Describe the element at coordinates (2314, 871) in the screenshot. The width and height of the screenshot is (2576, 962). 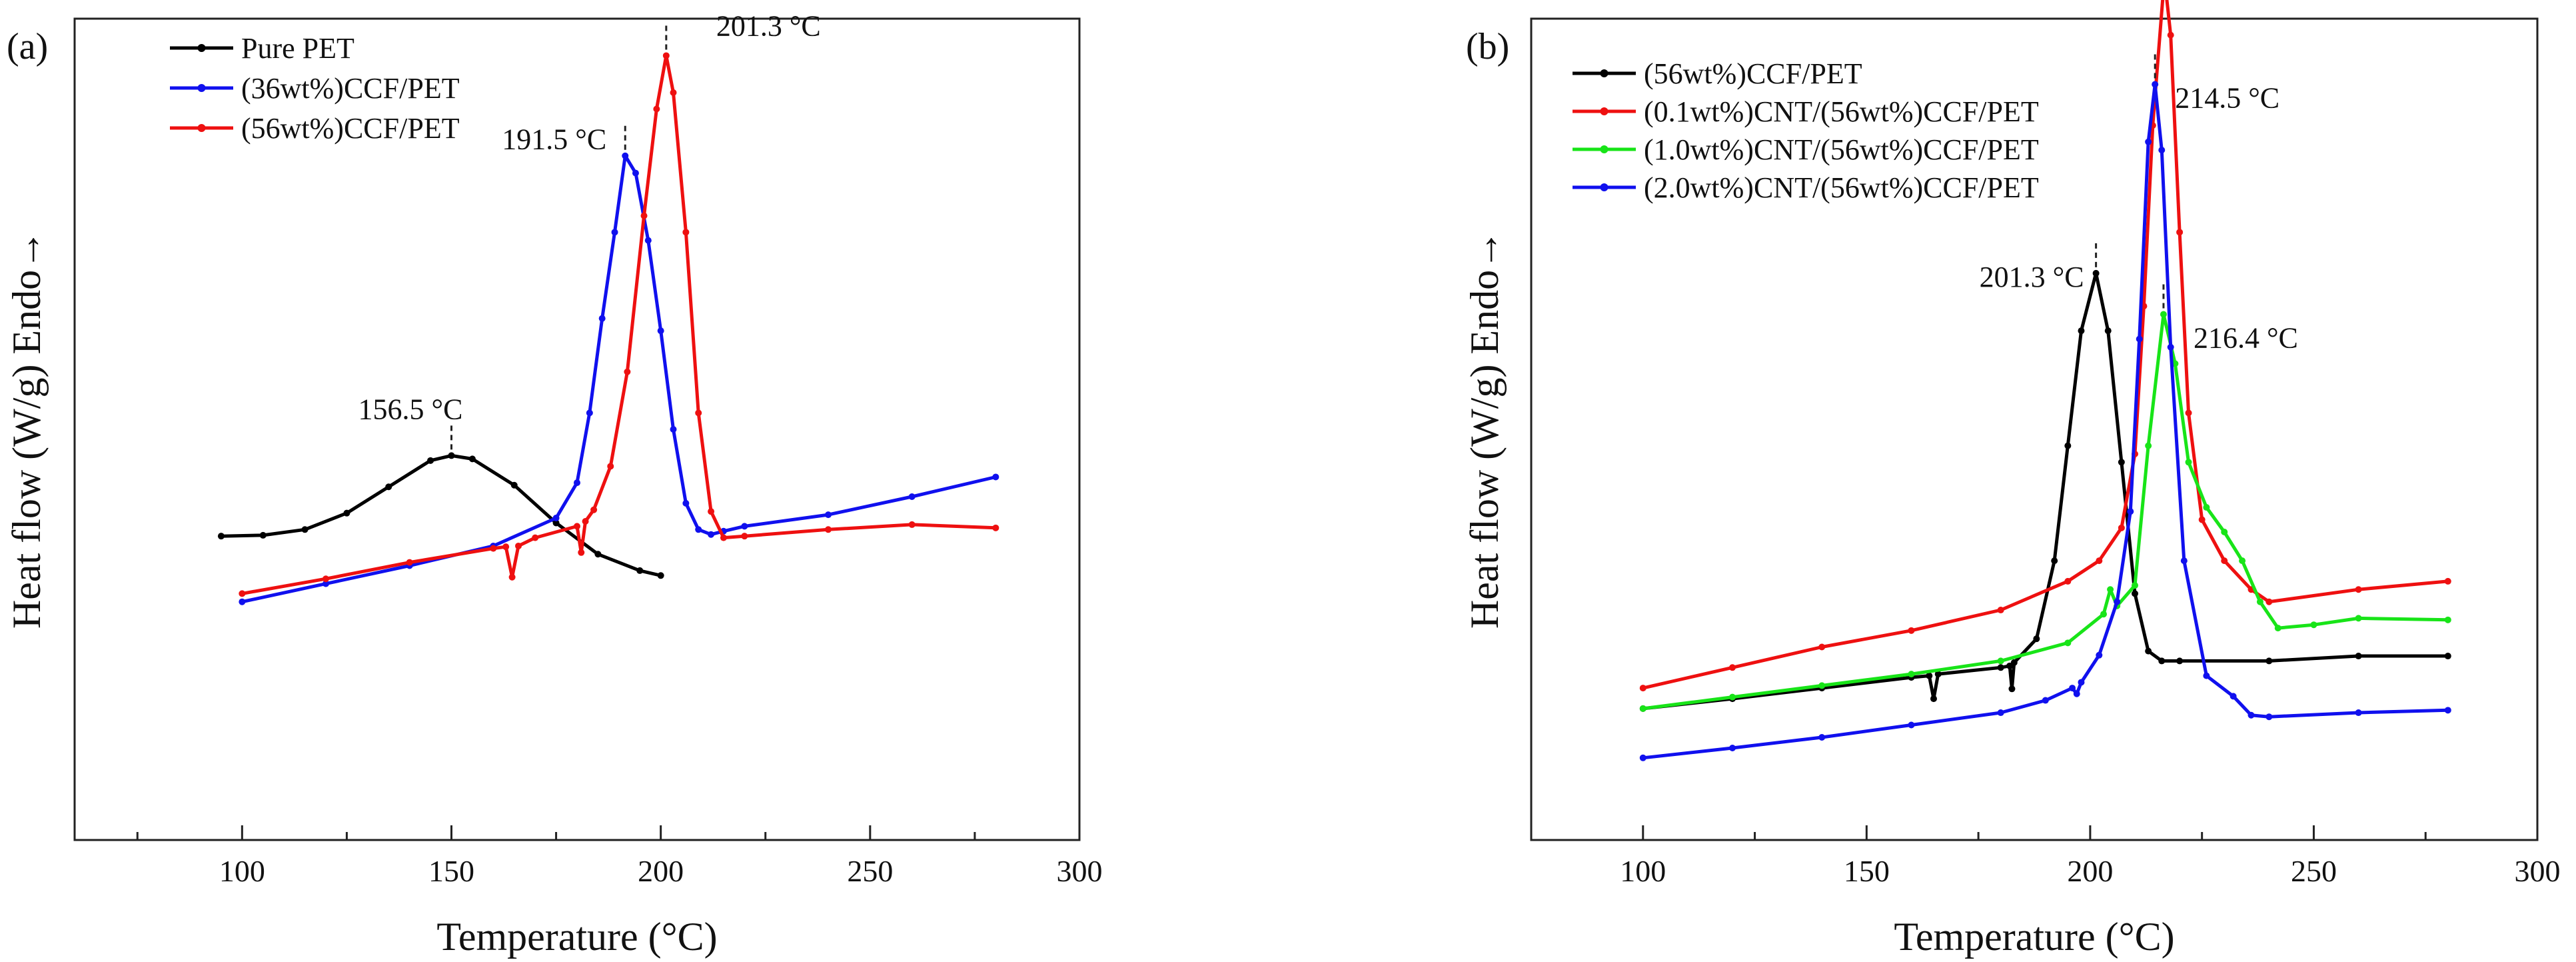
I see `x-tick-label-250: 250` at that location.